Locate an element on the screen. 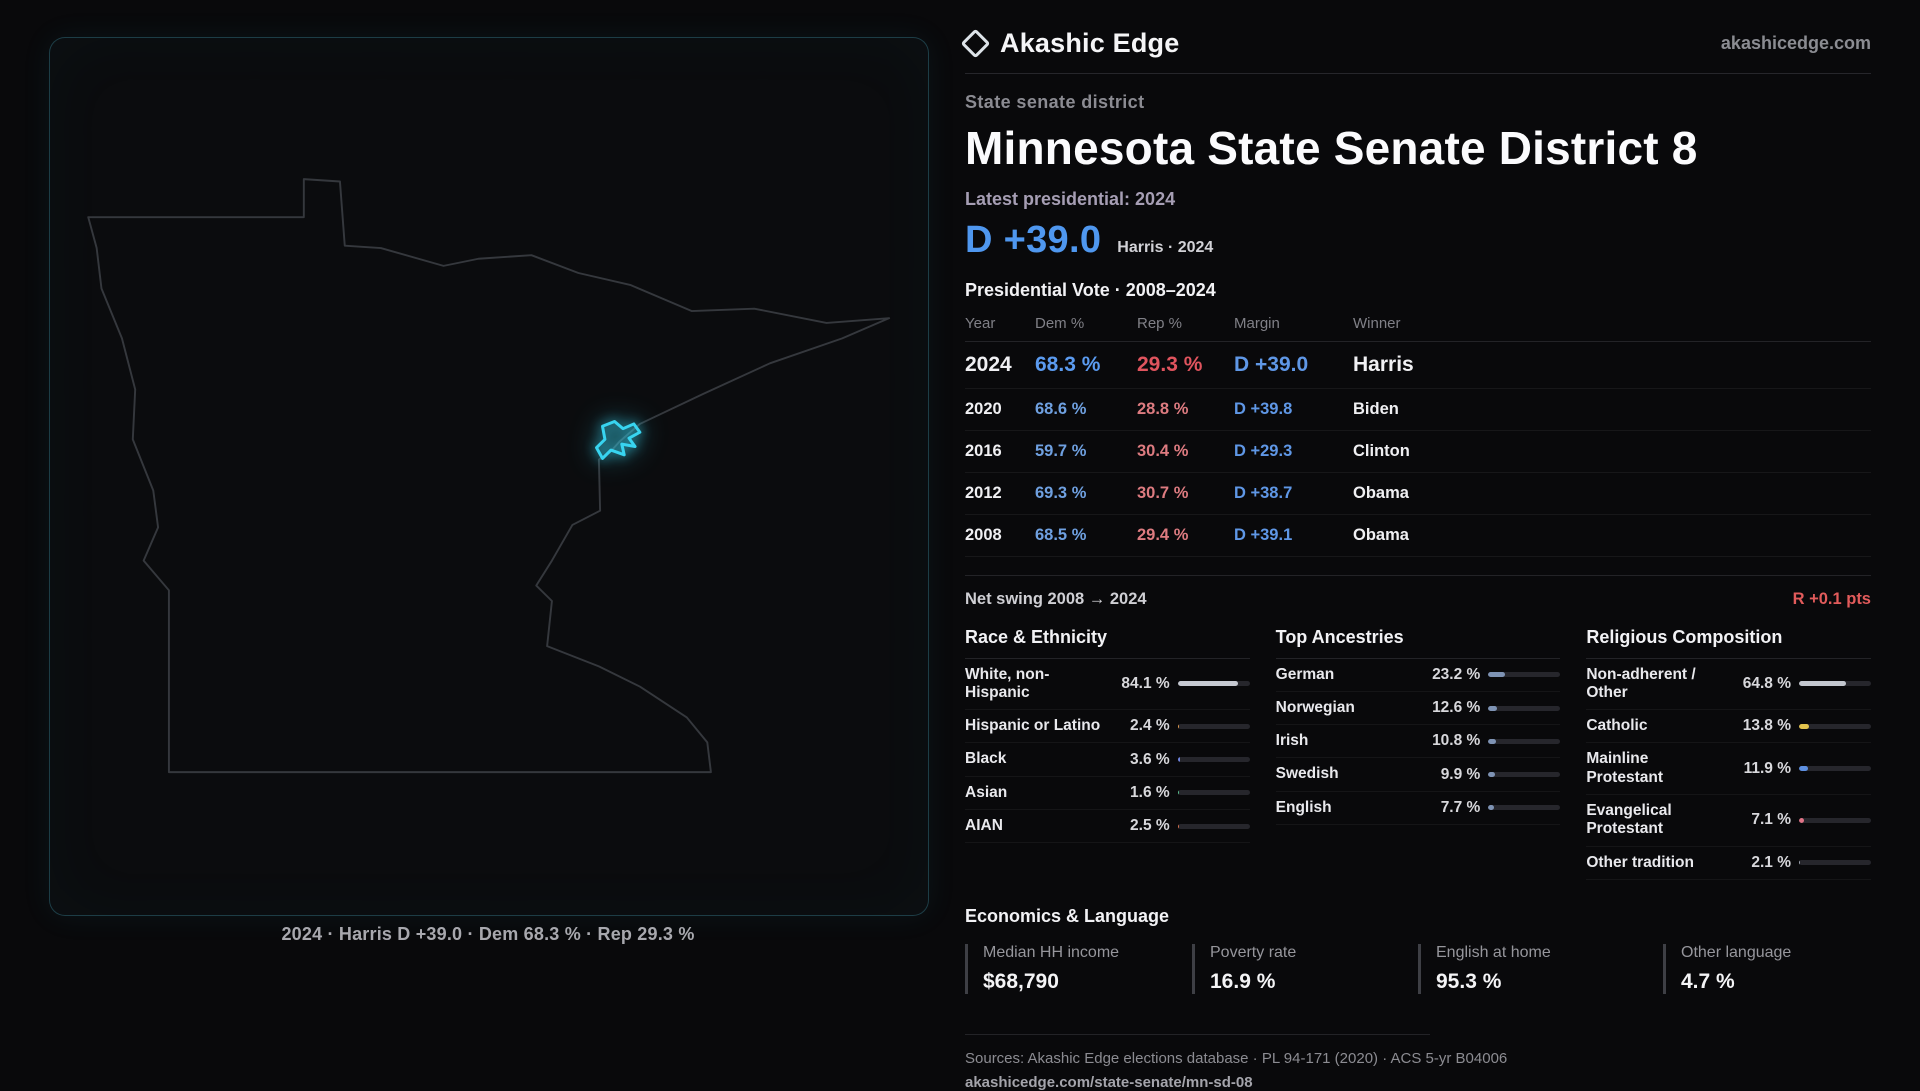 Image resolution: width=1920 pixels, height=1091 pixels. page-header: Akashic Edge akashicedge.com is located at coordinates (1415, 29).